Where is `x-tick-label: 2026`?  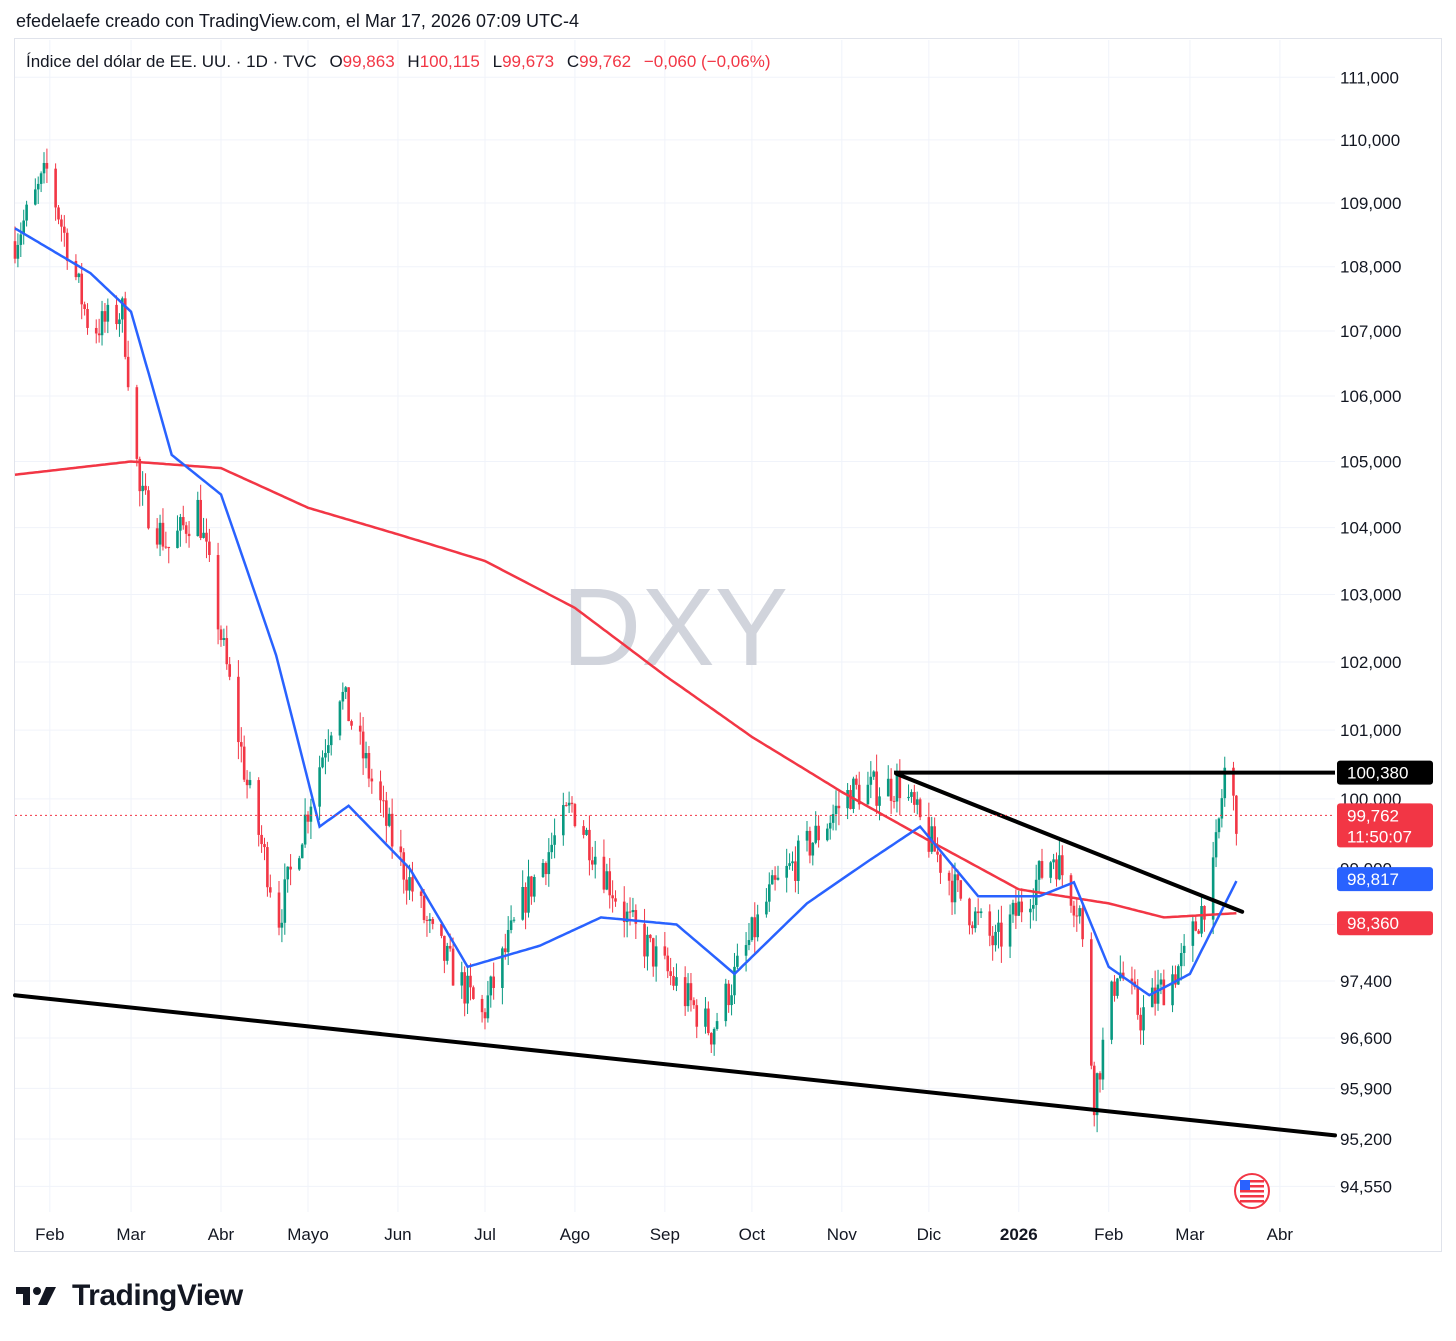 x-tick-label: 2026 is located at coordinates (1019, 1234).